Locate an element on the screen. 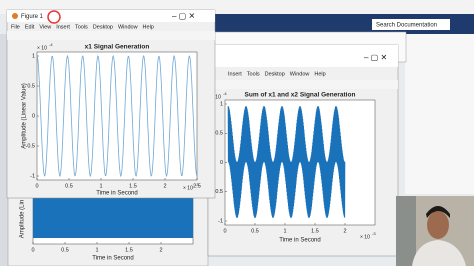 This screenshot has height=271, width=474. matlab-icon is located at coordinates (15, 16).